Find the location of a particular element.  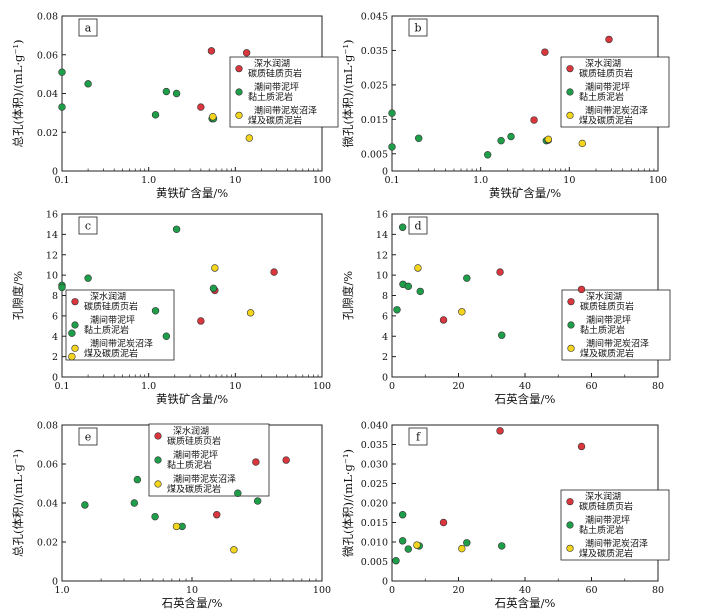

panel-label: b is located at coordinates (417, 28).